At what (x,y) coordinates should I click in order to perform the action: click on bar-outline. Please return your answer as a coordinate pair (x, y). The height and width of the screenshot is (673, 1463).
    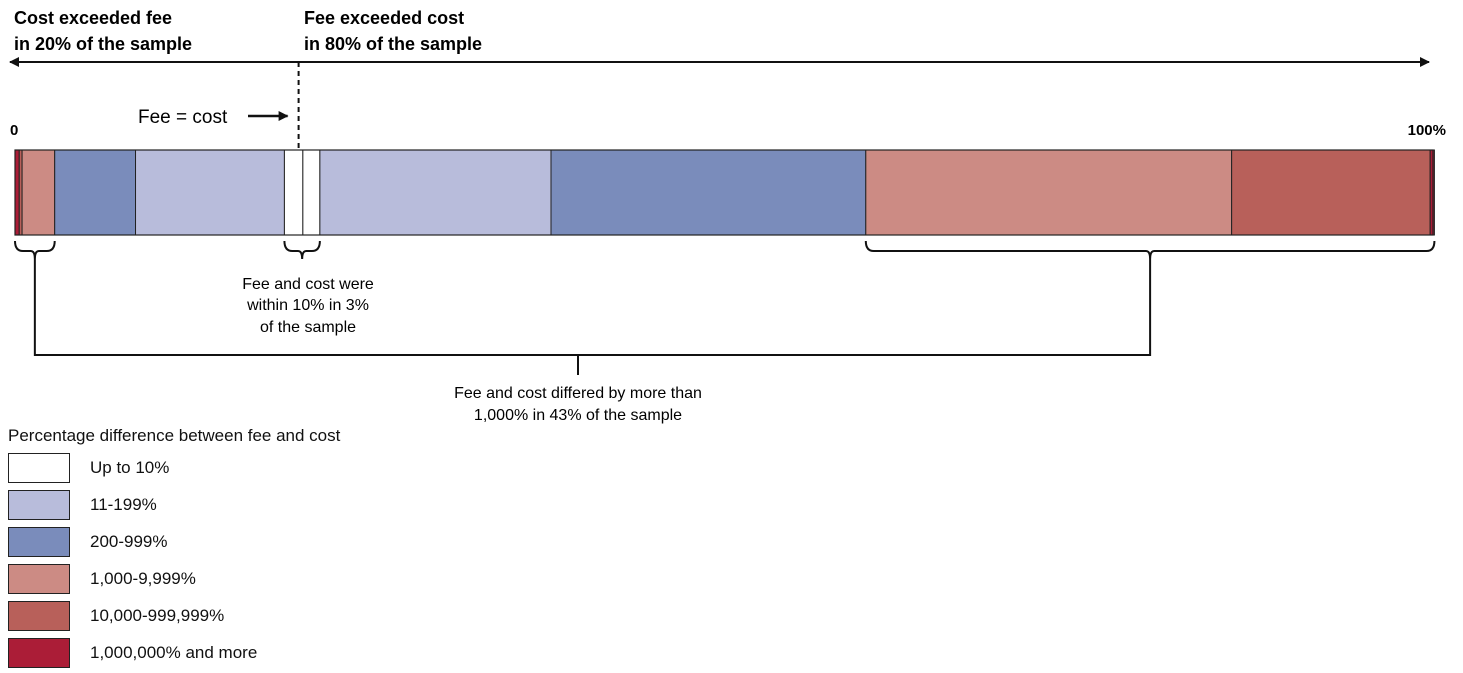
    Looking at the image, I should click on (724, 192).